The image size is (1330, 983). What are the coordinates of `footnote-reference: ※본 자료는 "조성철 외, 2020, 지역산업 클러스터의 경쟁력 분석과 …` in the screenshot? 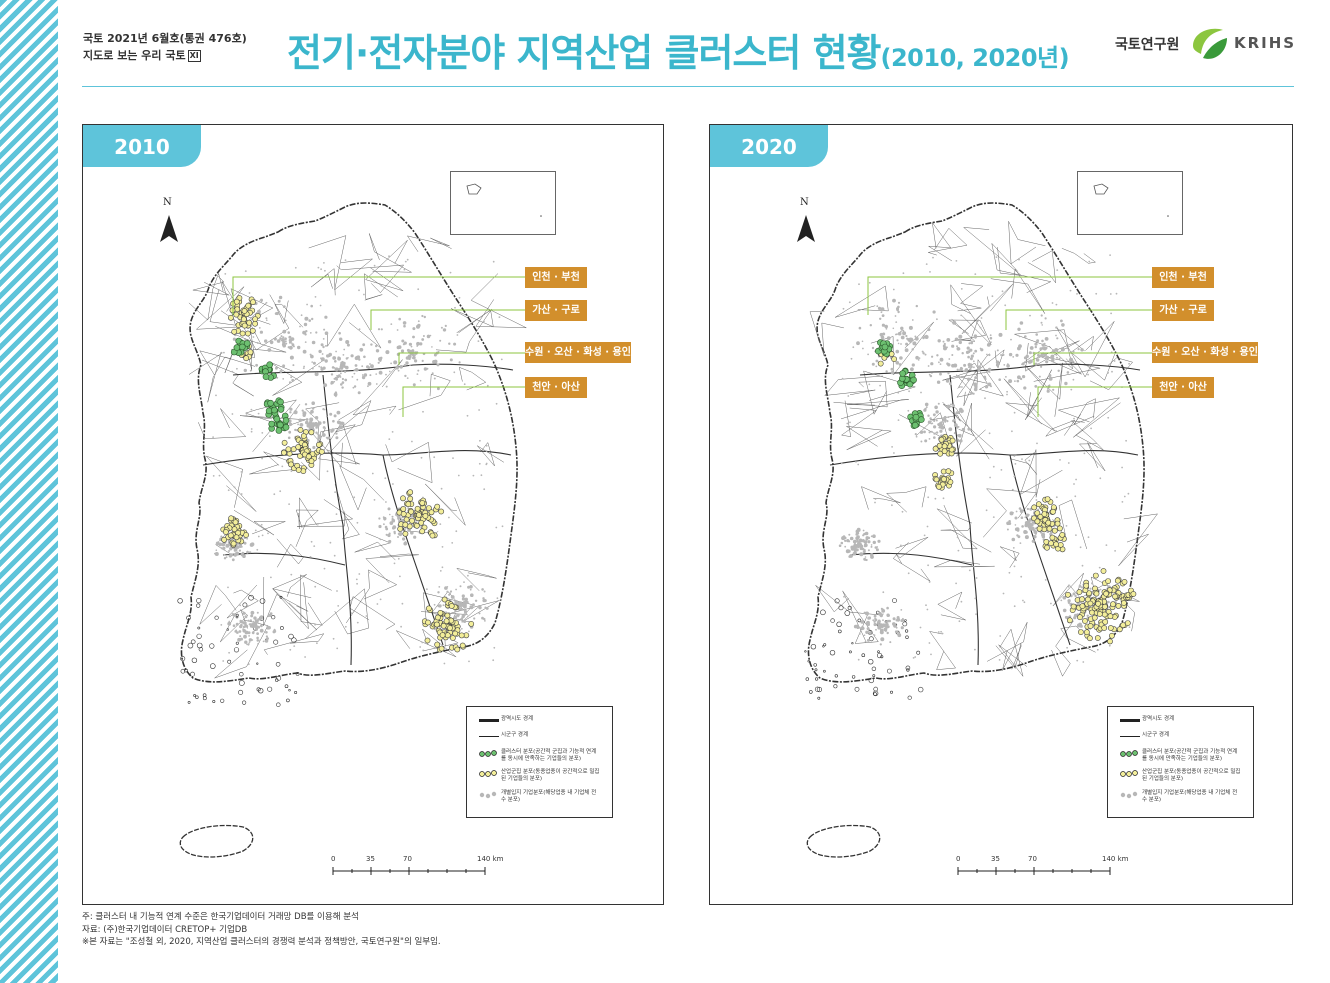 It's located at (261, 942).